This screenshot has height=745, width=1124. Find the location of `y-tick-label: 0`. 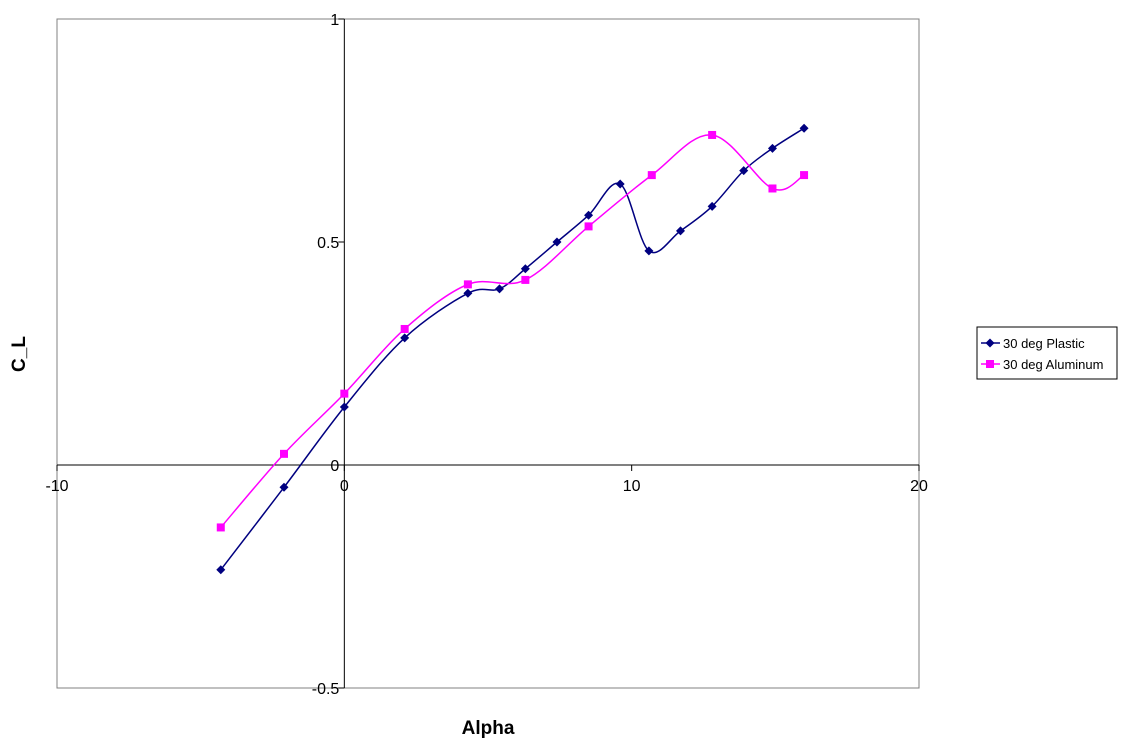

y-tick-label: 0 is located at coordinates (334, 466).